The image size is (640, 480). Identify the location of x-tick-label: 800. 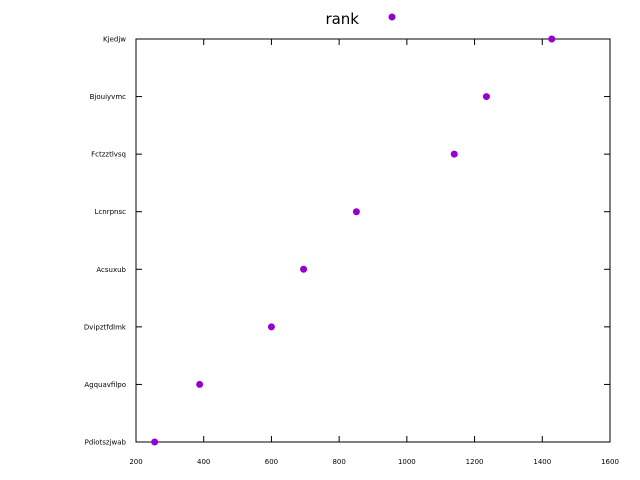
(338, 462).